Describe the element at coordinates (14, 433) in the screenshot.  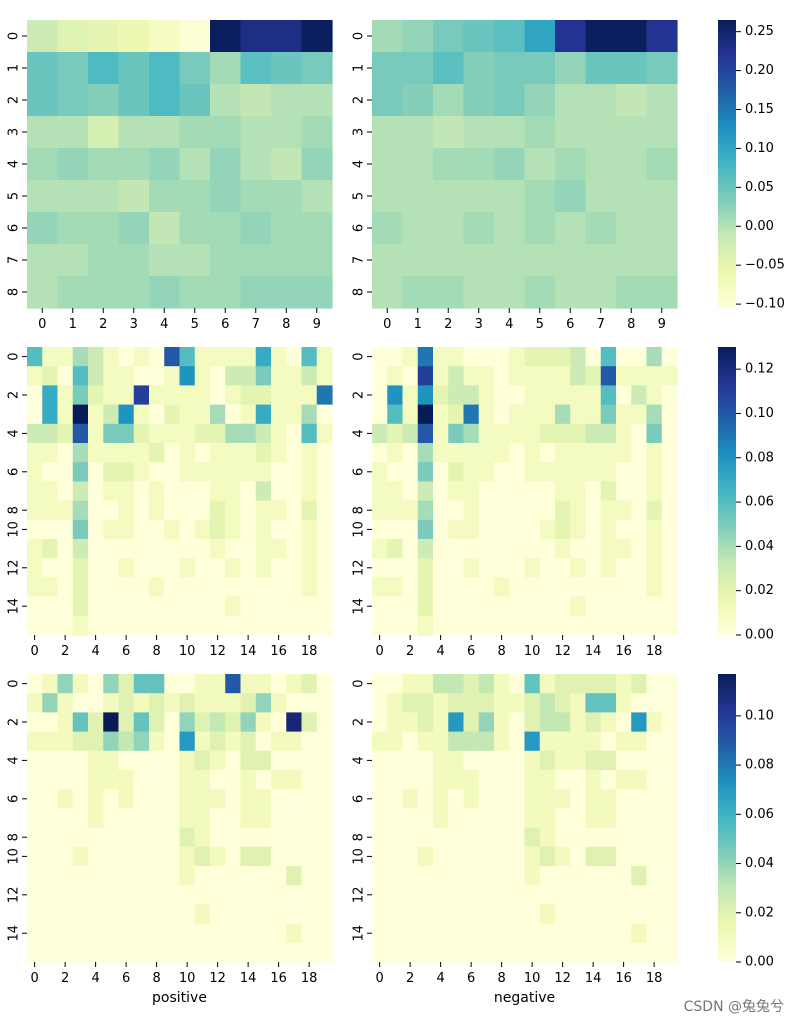
I see `y-tick-label: 4` at that location.